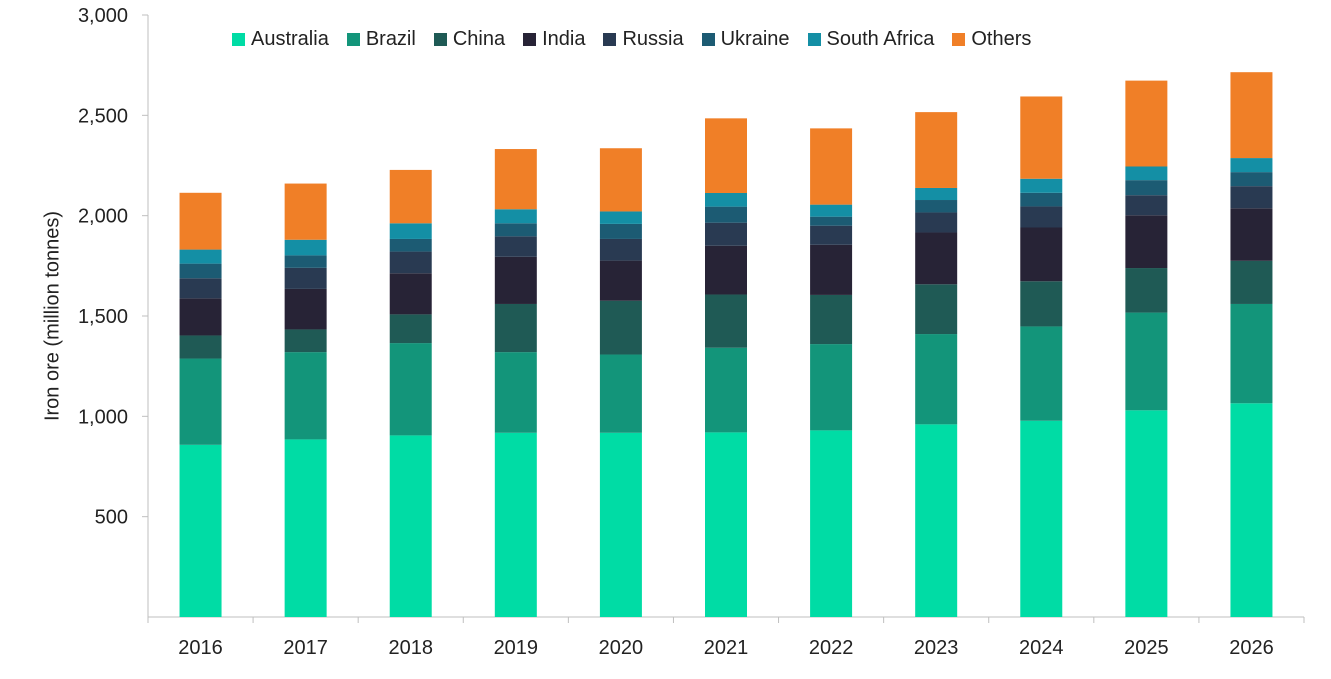  I want to click on x-tick-label: 2021, so click(726, 648).